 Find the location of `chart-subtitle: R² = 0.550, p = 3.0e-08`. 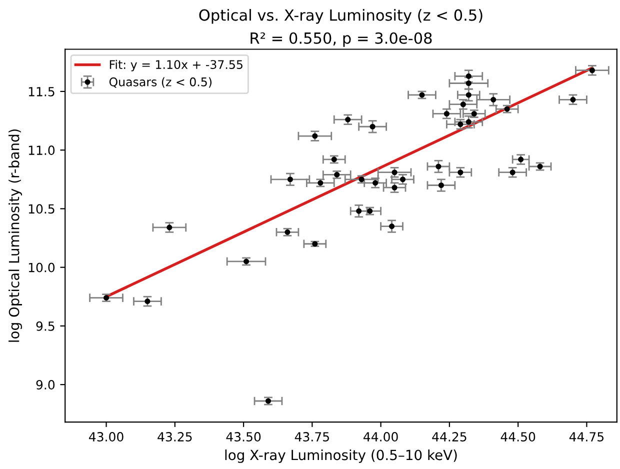

chart-subtitle: R² = 0.550, p = 3.0e-08 is located at coordinates (341, 39).